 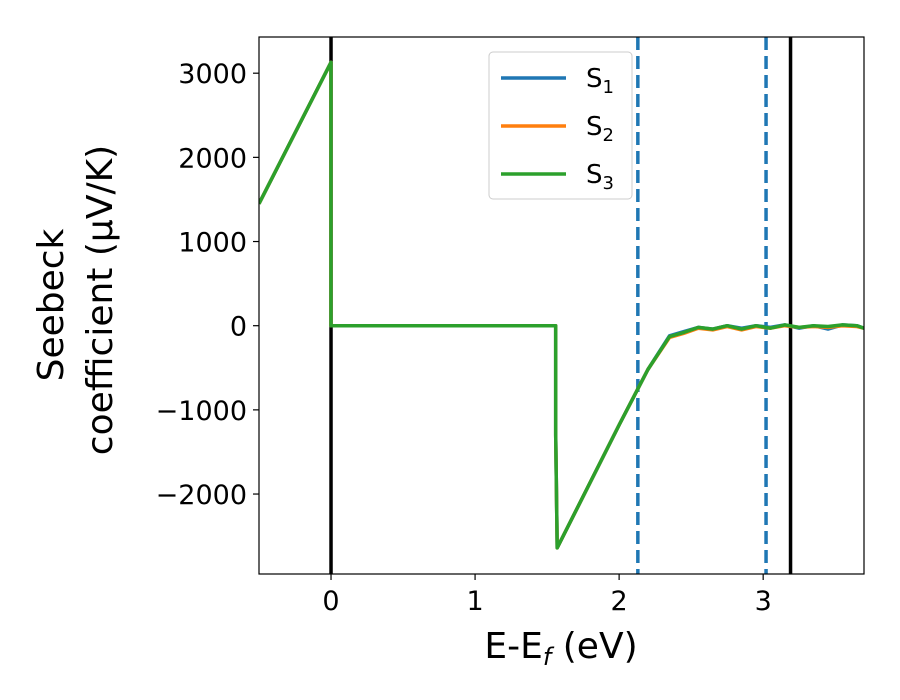 I want to click on y-tick-label: −1000, so click(x=201, y=411).